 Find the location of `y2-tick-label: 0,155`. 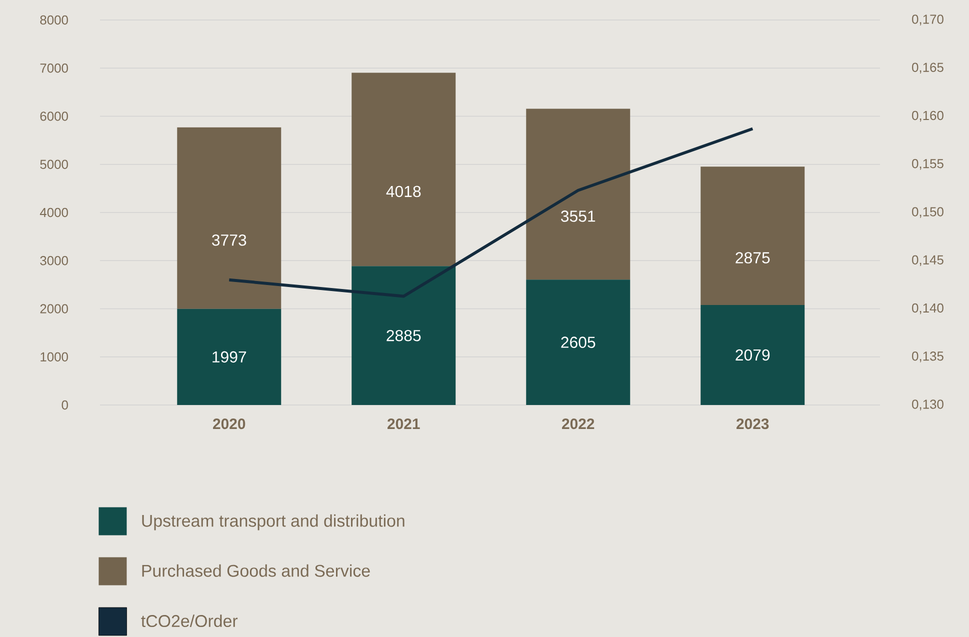

y2-tick-label: 0,155 is located at coordinates (928, 164).